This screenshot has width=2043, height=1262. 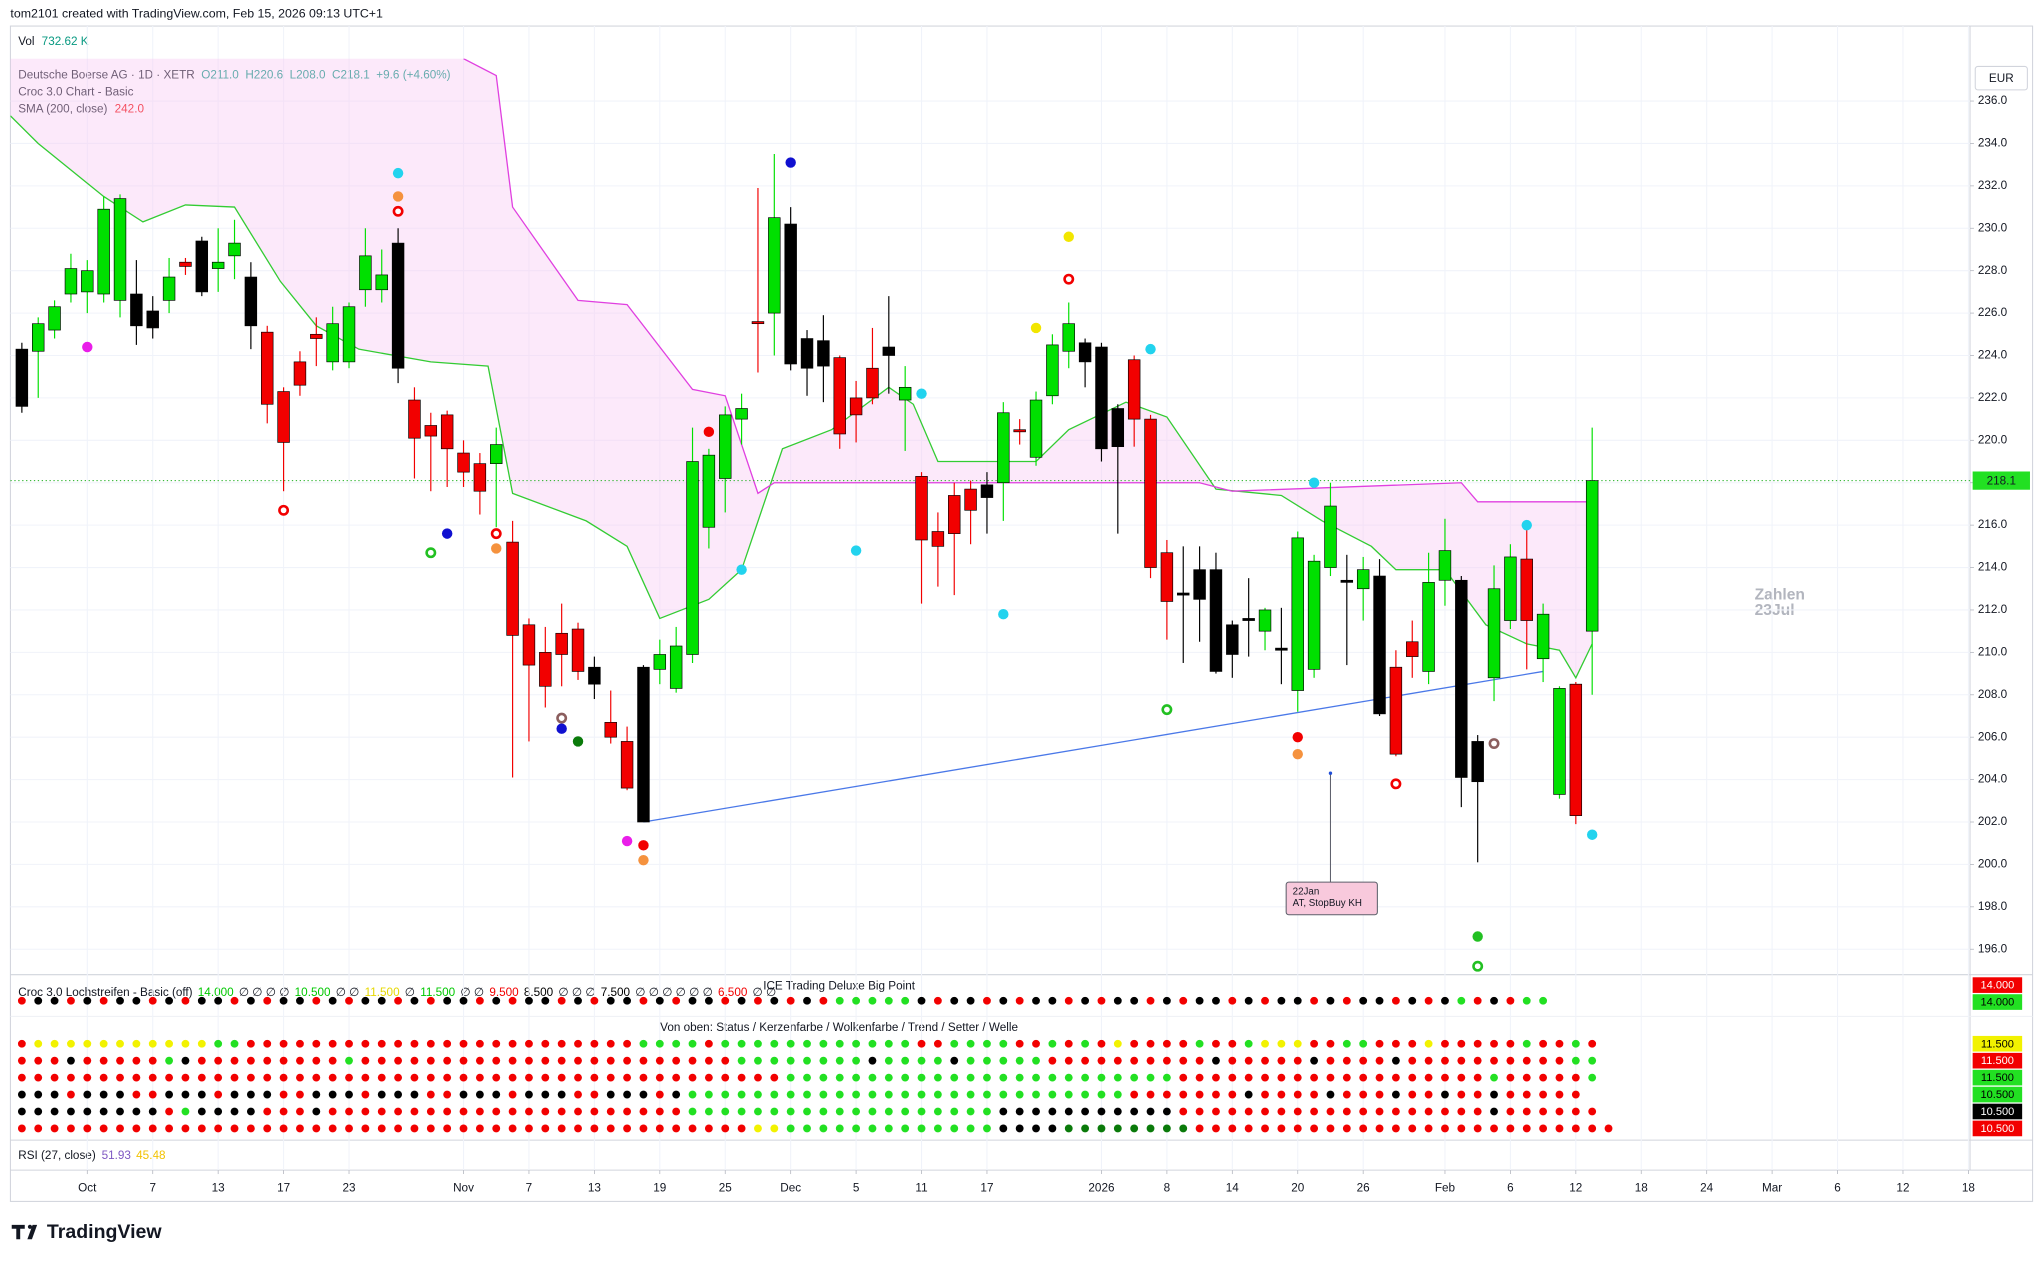 What do you see at coordinates (616, 992) in the screenshot?
I see `text-run: 7.500` at bounding box center [616, 992].